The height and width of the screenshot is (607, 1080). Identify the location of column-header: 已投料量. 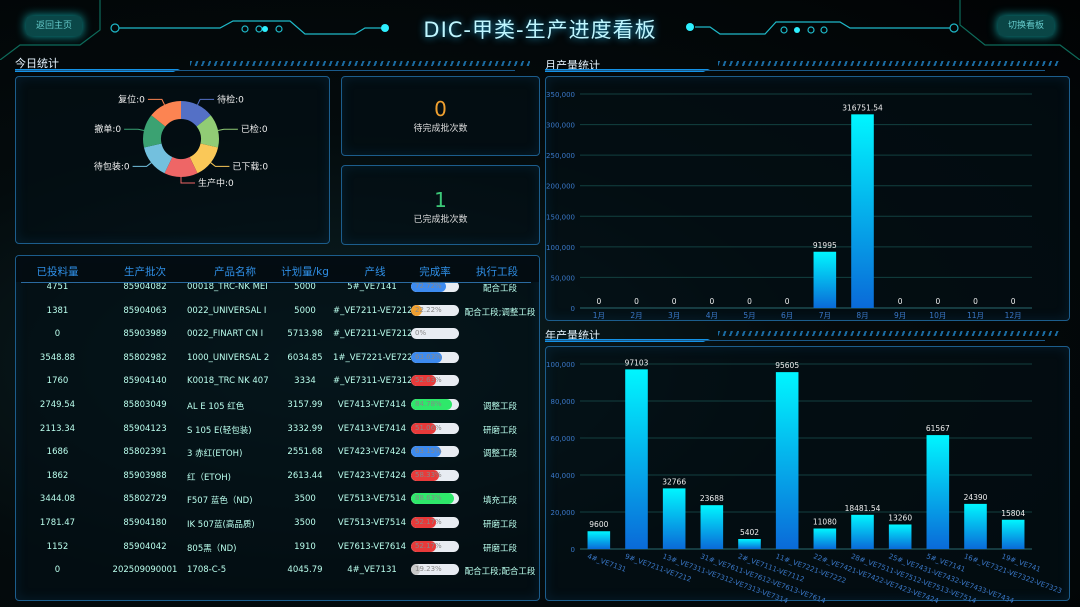
(57, 272).